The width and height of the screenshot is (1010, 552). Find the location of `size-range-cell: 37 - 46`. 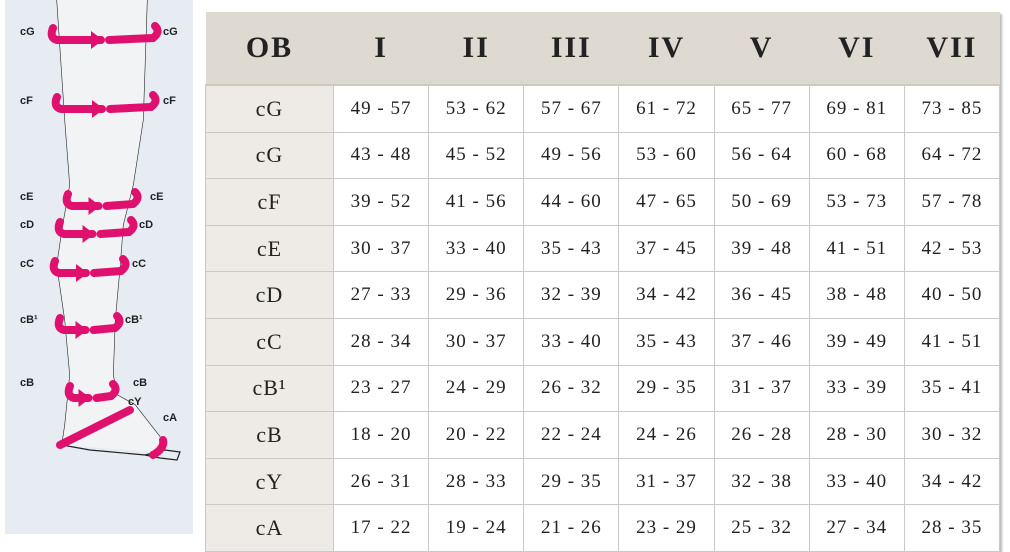

size-range-cell: 37 - 46 is located at coordinates (761, 341).